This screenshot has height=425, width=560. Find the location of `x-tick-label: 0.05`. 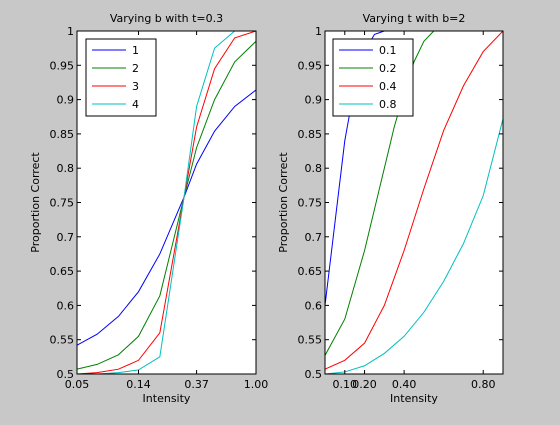

x-tick-label: 0.05 is located at coordinates (77, 384).